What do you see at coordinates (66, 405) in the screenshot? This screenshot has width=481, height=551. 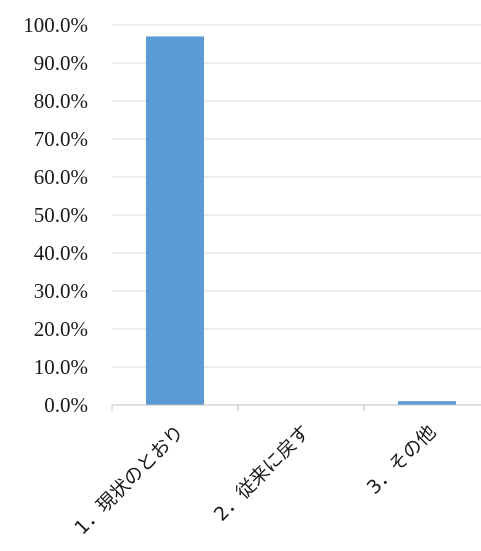 I see `y-tick-label: 0.0%` at bounding box center [66, 405].